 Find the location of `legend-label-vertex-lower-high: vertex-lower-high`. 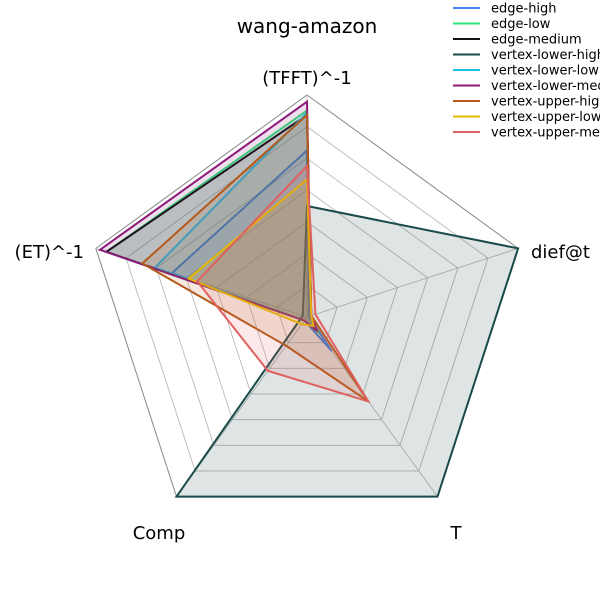

legend-label-vertex-lower-high: vertex-lower-high is located at coordinates (545, 55).